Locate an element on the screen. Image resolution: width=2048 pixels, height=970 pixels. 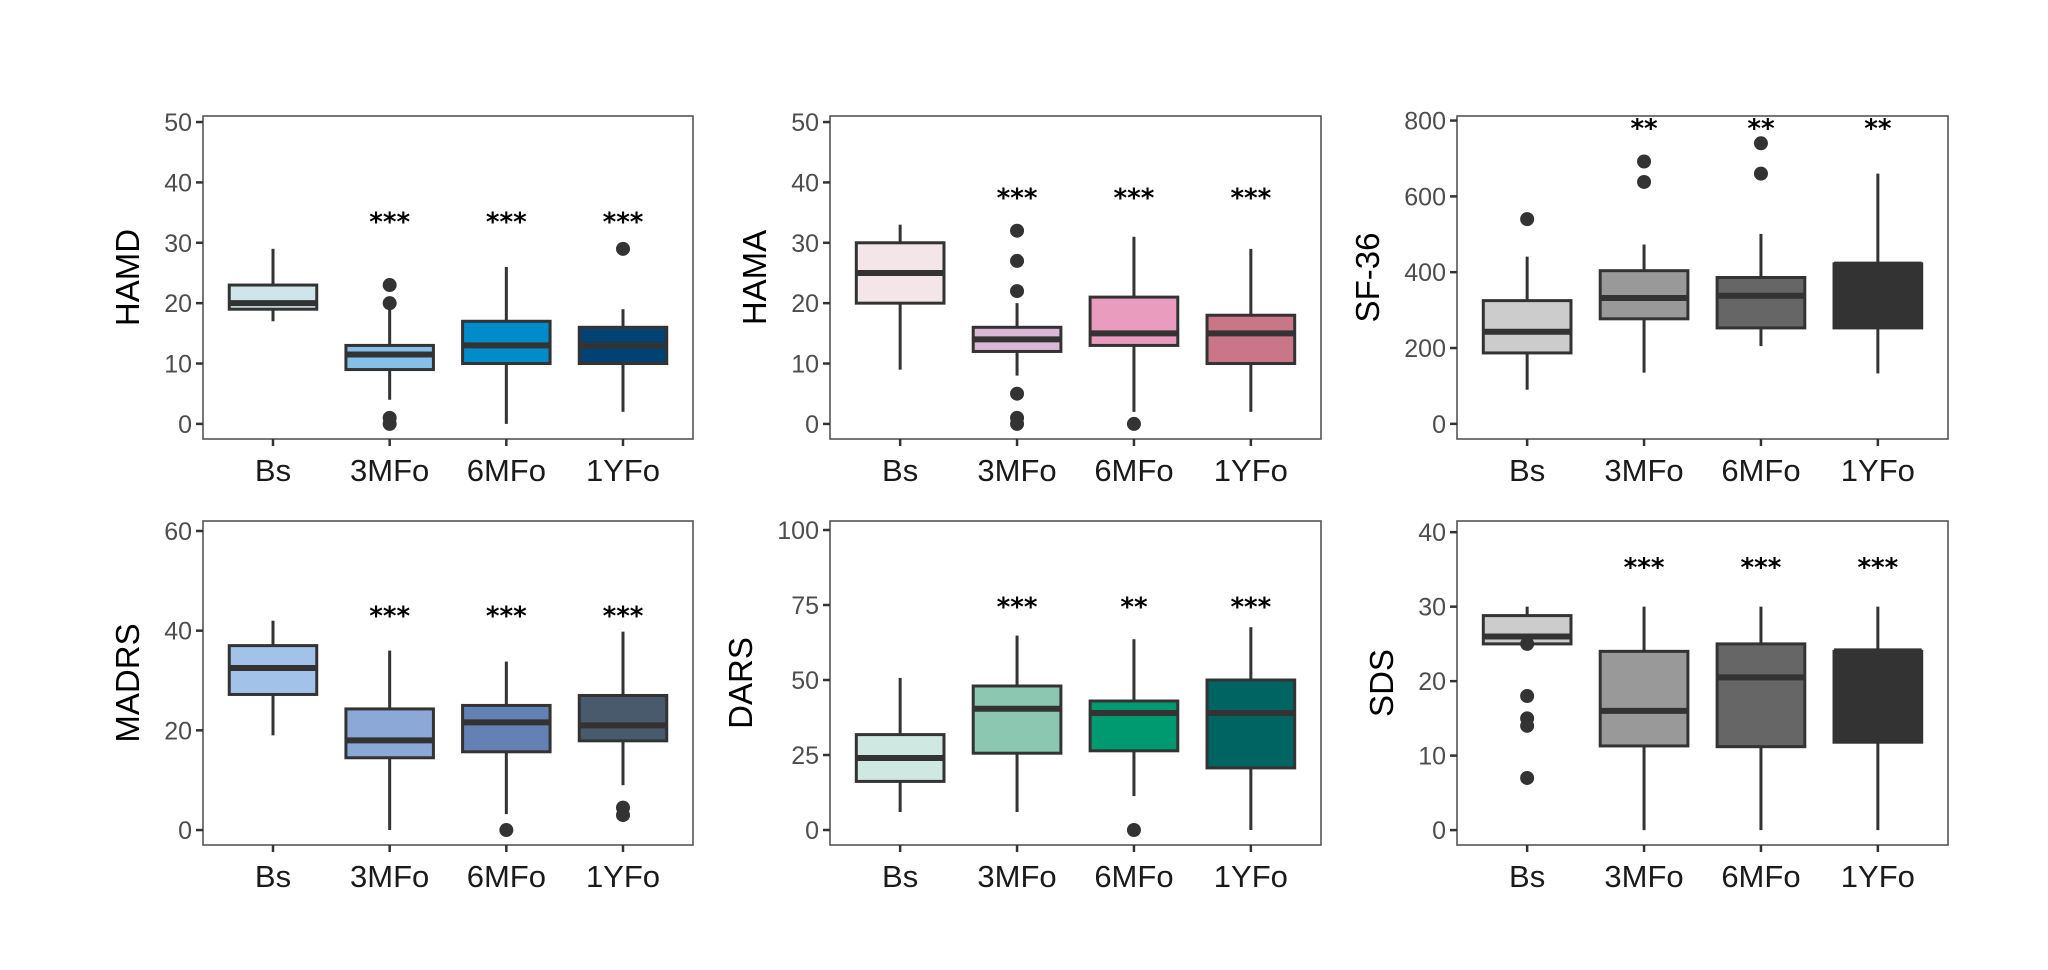
y-tick-label: 40 is located at coordinates (178, 183).